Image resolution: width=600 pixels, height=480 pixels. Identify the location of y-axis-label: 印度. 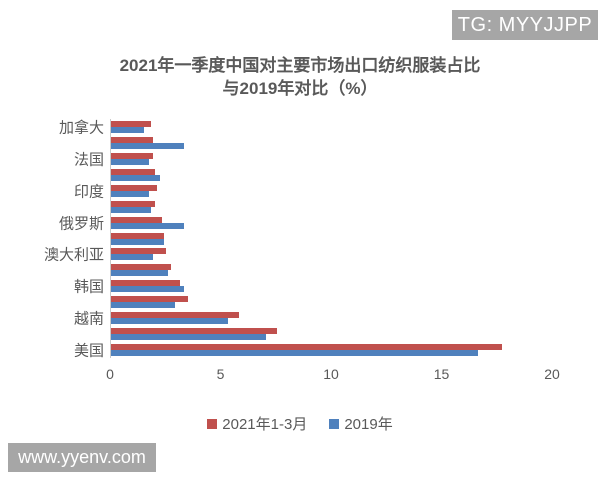
(88, 192).